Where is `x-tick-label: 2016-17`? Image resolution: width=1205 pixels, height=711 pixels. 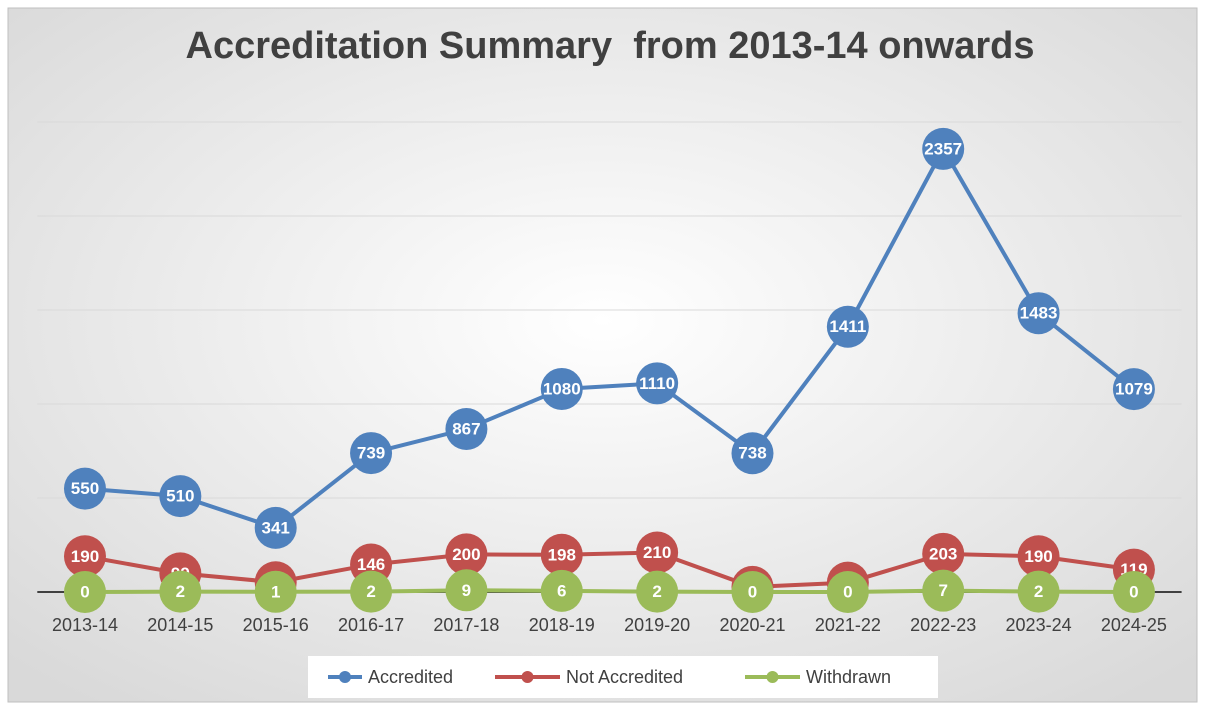
x-tick-label: 2016-17 is located at coordinates (371, 625).